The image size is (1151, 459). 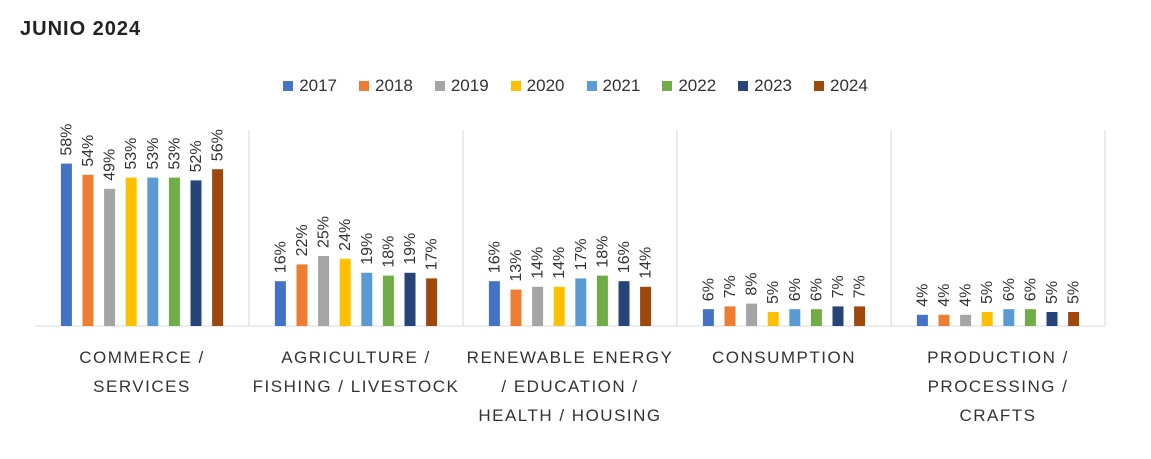 What do you see at coordinates (81, 29) in the screenshot?
I see `chart-title: JUNIO 2024` at bounding box center [81, 29].